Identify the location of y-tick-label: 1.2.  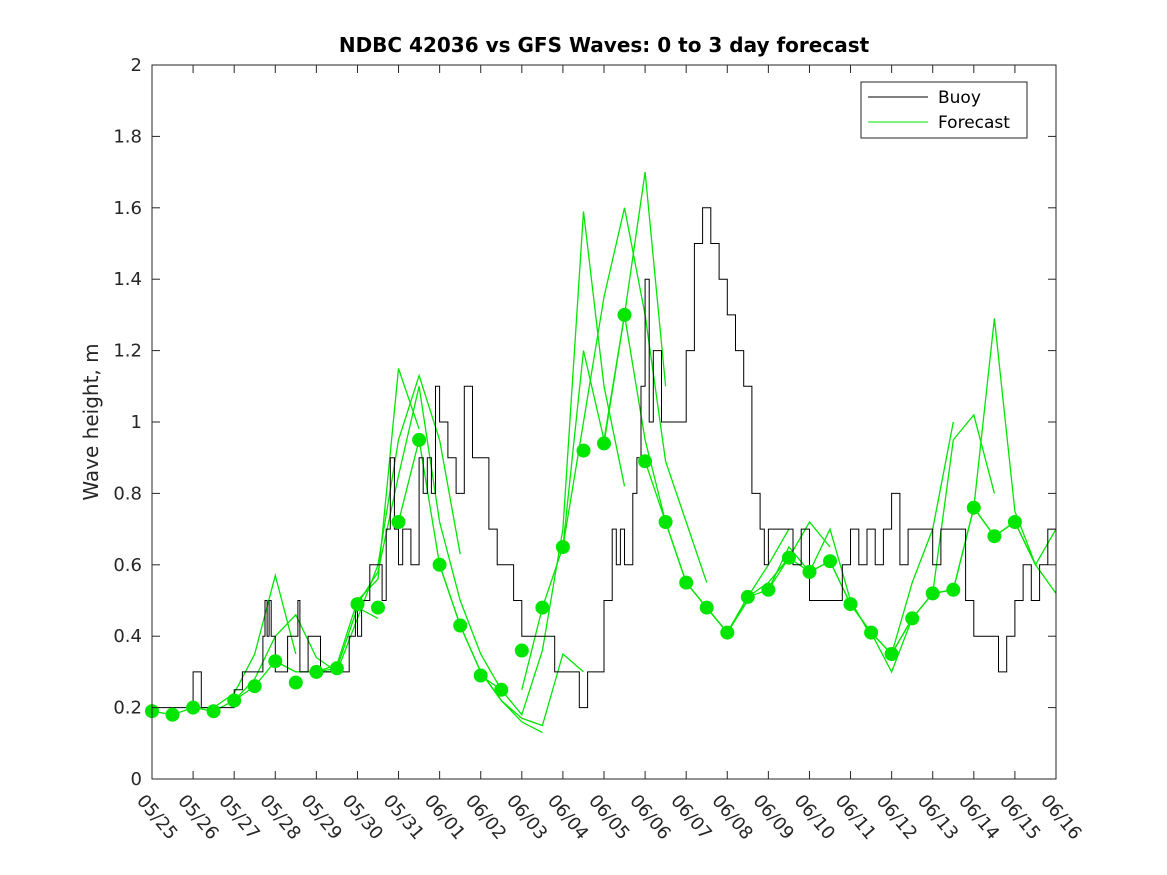
(127, 351).